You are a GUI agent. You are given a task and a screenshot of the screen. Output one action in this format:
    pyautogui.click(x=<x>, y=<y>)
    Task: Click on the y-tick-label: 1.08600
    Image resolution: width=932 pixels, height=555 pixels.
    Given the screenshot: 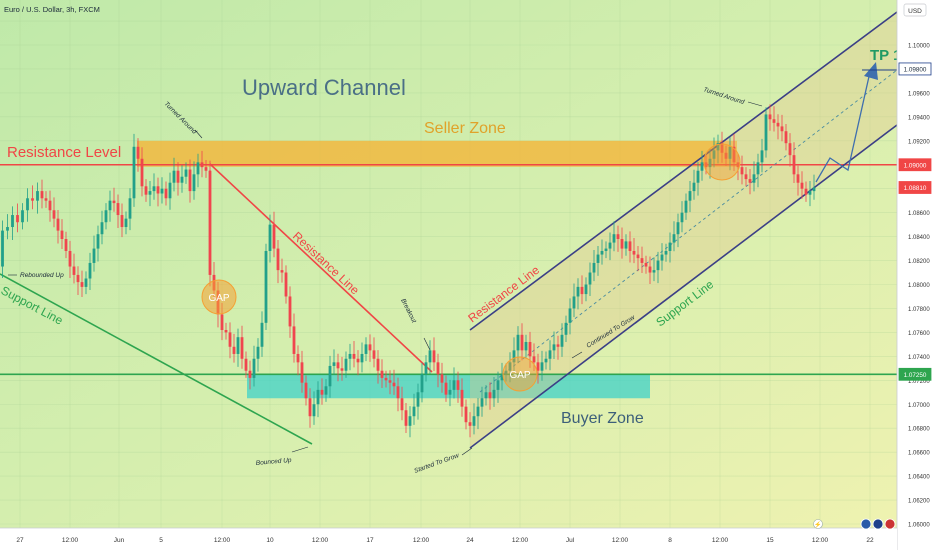 What is the action you would take?
    pyautogui.click(x=919, y=214)
    